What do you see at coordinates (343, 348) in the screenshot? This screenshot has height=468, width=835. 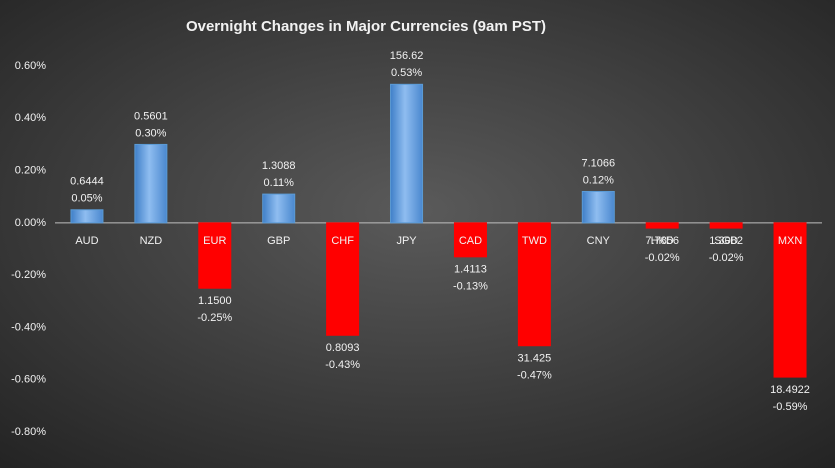 I see `rate-label: 0.8093` at bounding box center [343, 348].